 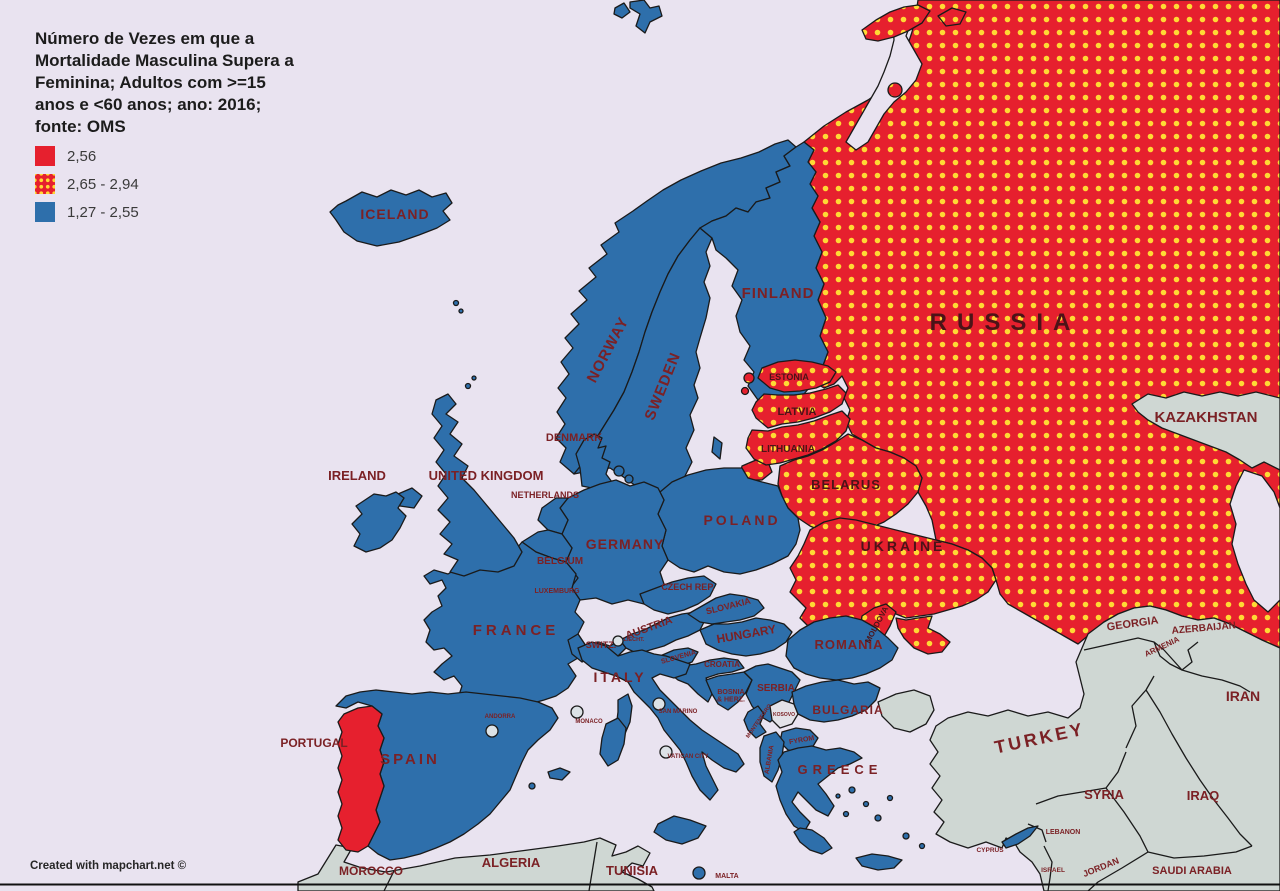 What do you see at coordinates (879, 862) in the screenshot?
I see `crete-island` at bounding box center [879, 862].